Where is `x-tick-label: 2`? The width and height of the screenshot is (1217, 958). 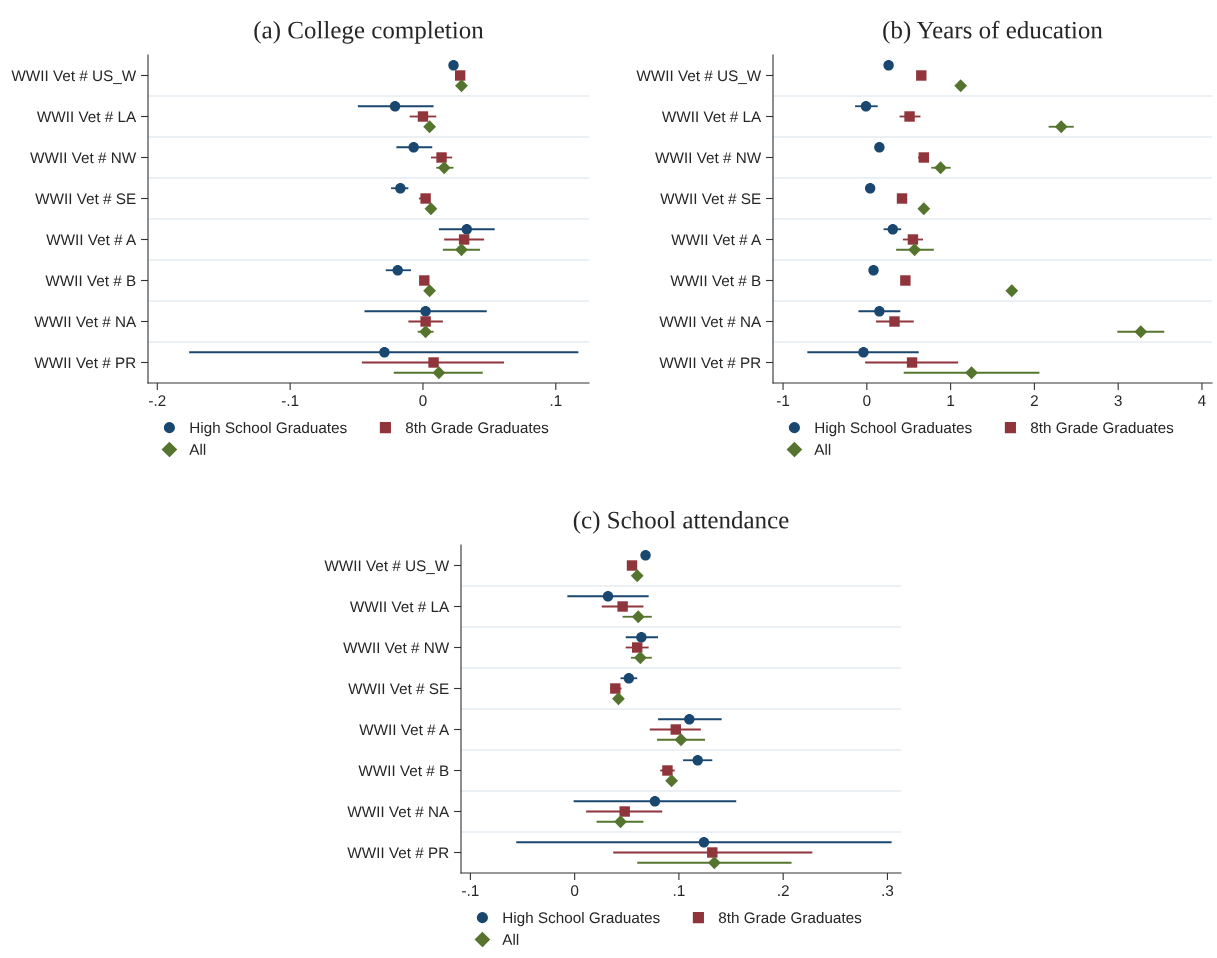 x-tick-label: 2 is located at coordinates (1034, 400).